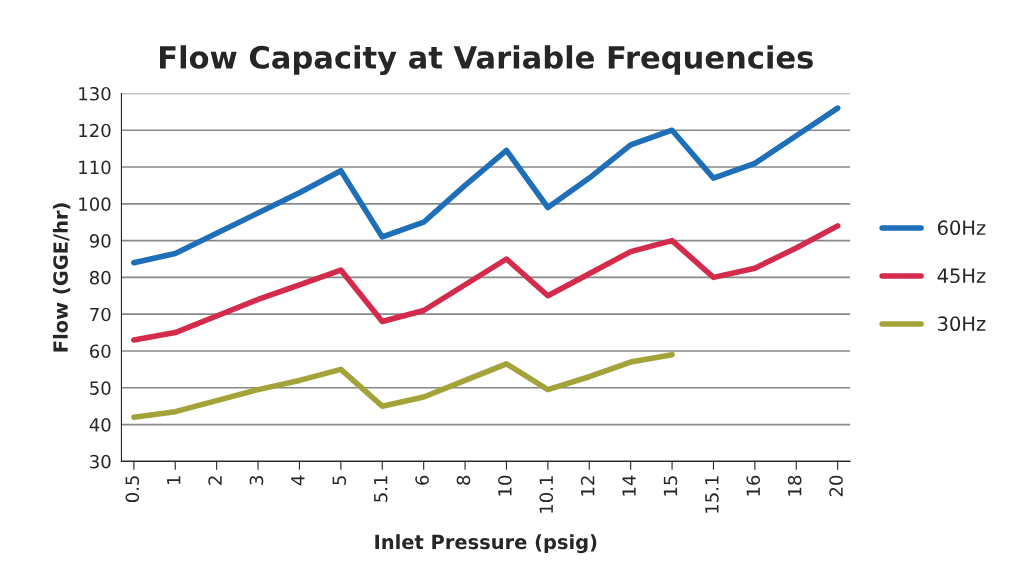  Describe the element at coordinates (95, 204) in the screenshot. I see `y-tick-label: 100` at that location.